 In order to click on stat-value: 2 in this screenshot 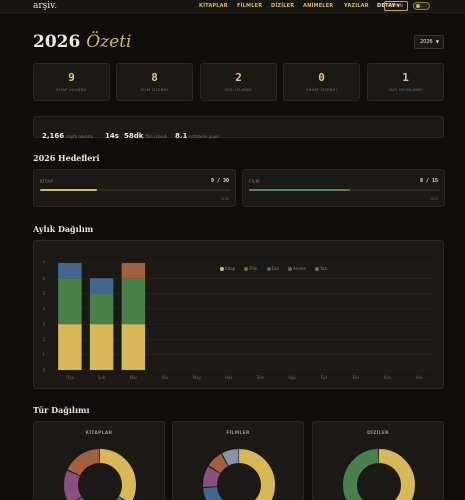, I will do `click(238, 77)`.